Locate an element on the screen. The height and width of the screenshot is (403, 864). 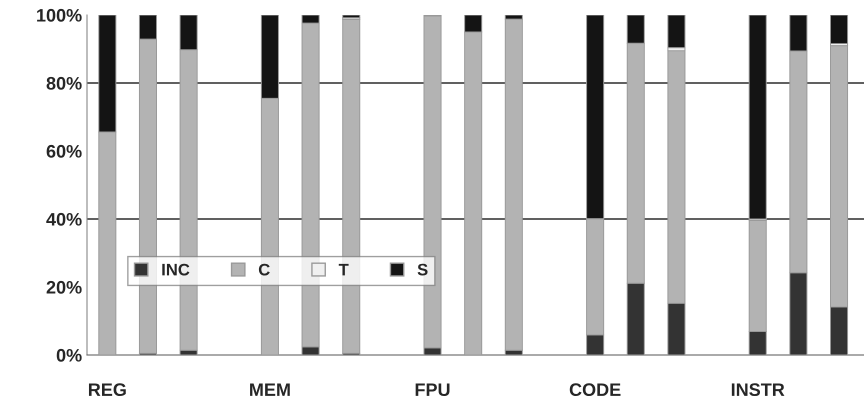
y-tick-label: 40% is located at coordinates (64, 219).